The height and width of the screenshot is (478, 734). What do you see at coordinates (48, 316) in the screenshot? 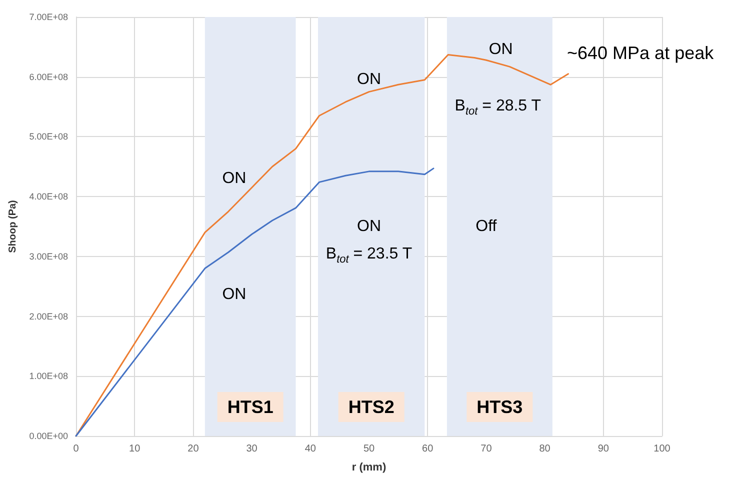
I see `y-tick-label: 2.00E+08` at bounding box center [48, 316].